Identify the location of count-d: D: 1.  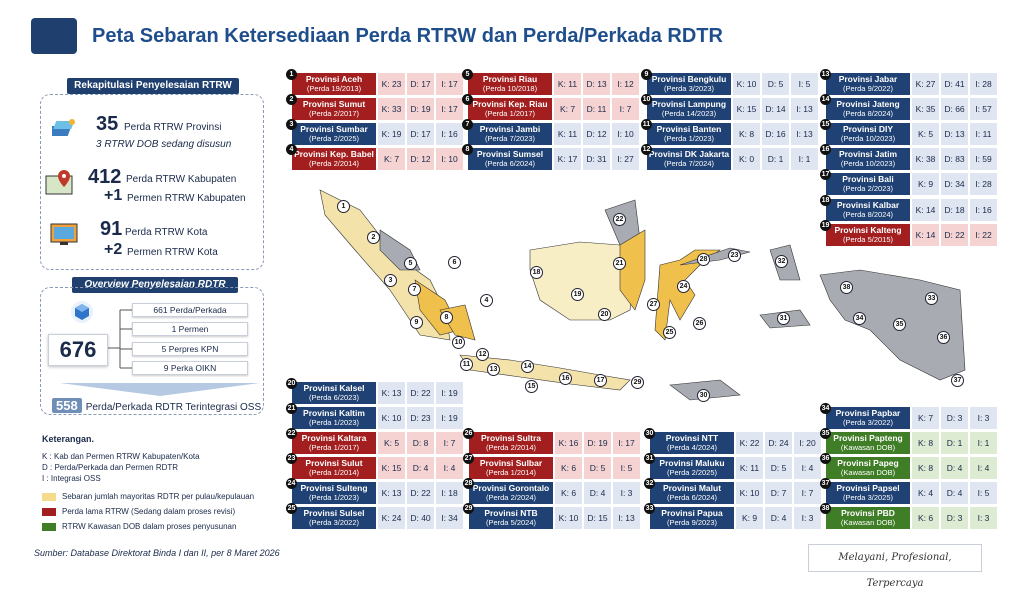
(775, 159).